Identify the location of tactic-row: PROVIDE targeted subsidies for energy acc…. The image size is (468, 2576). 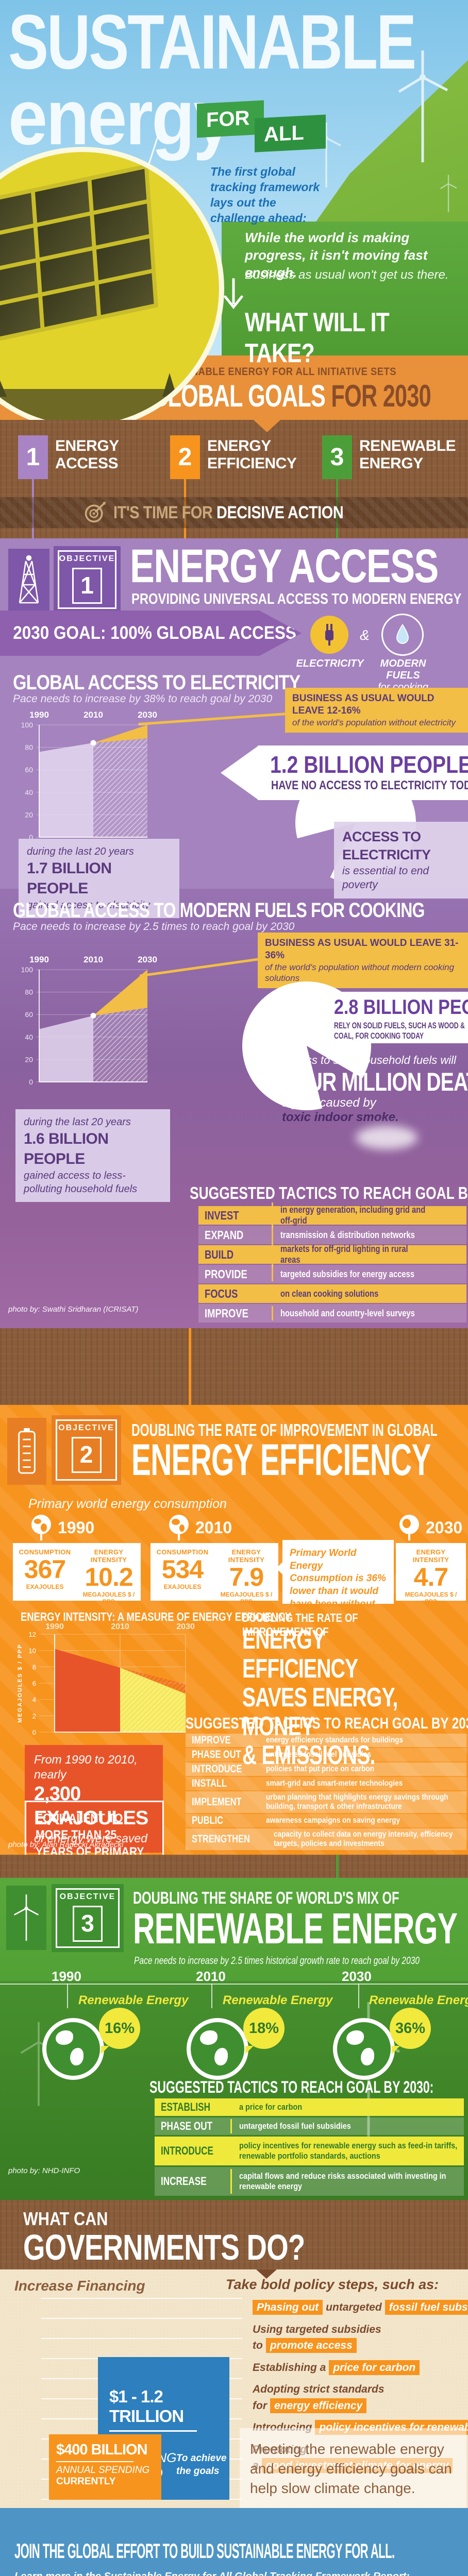
(332, 1274).